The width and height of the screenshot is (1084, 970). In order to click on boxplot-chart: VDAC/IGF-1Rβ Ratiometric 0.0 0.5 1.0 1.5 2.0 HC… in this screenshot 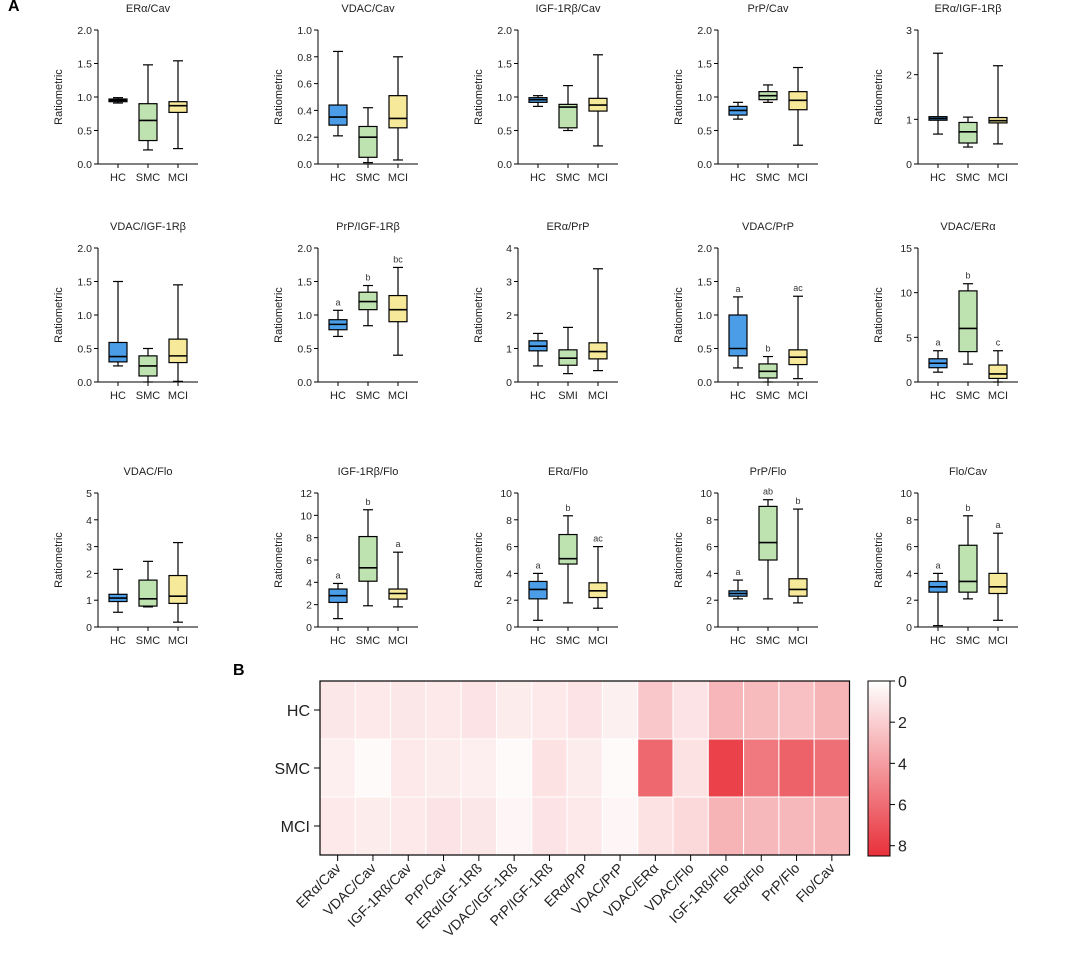, I will do `click(125, 311)`.